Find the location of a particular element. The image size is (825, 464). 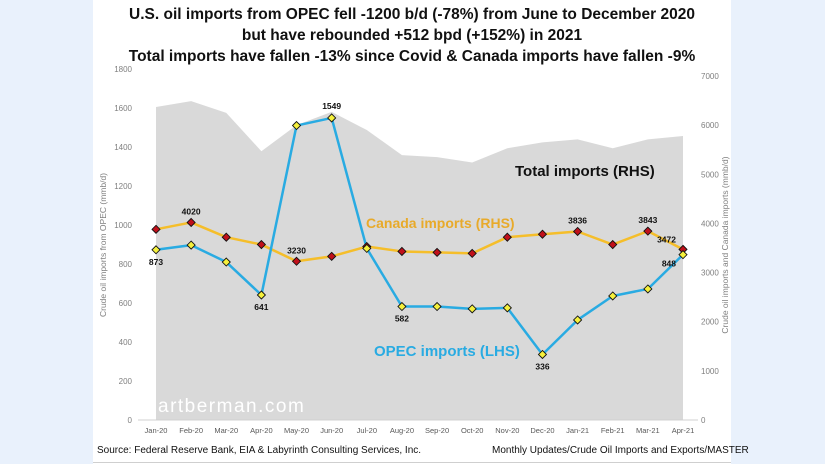

opec-imports-data-label: 336 is located at coordinates (542, 366).